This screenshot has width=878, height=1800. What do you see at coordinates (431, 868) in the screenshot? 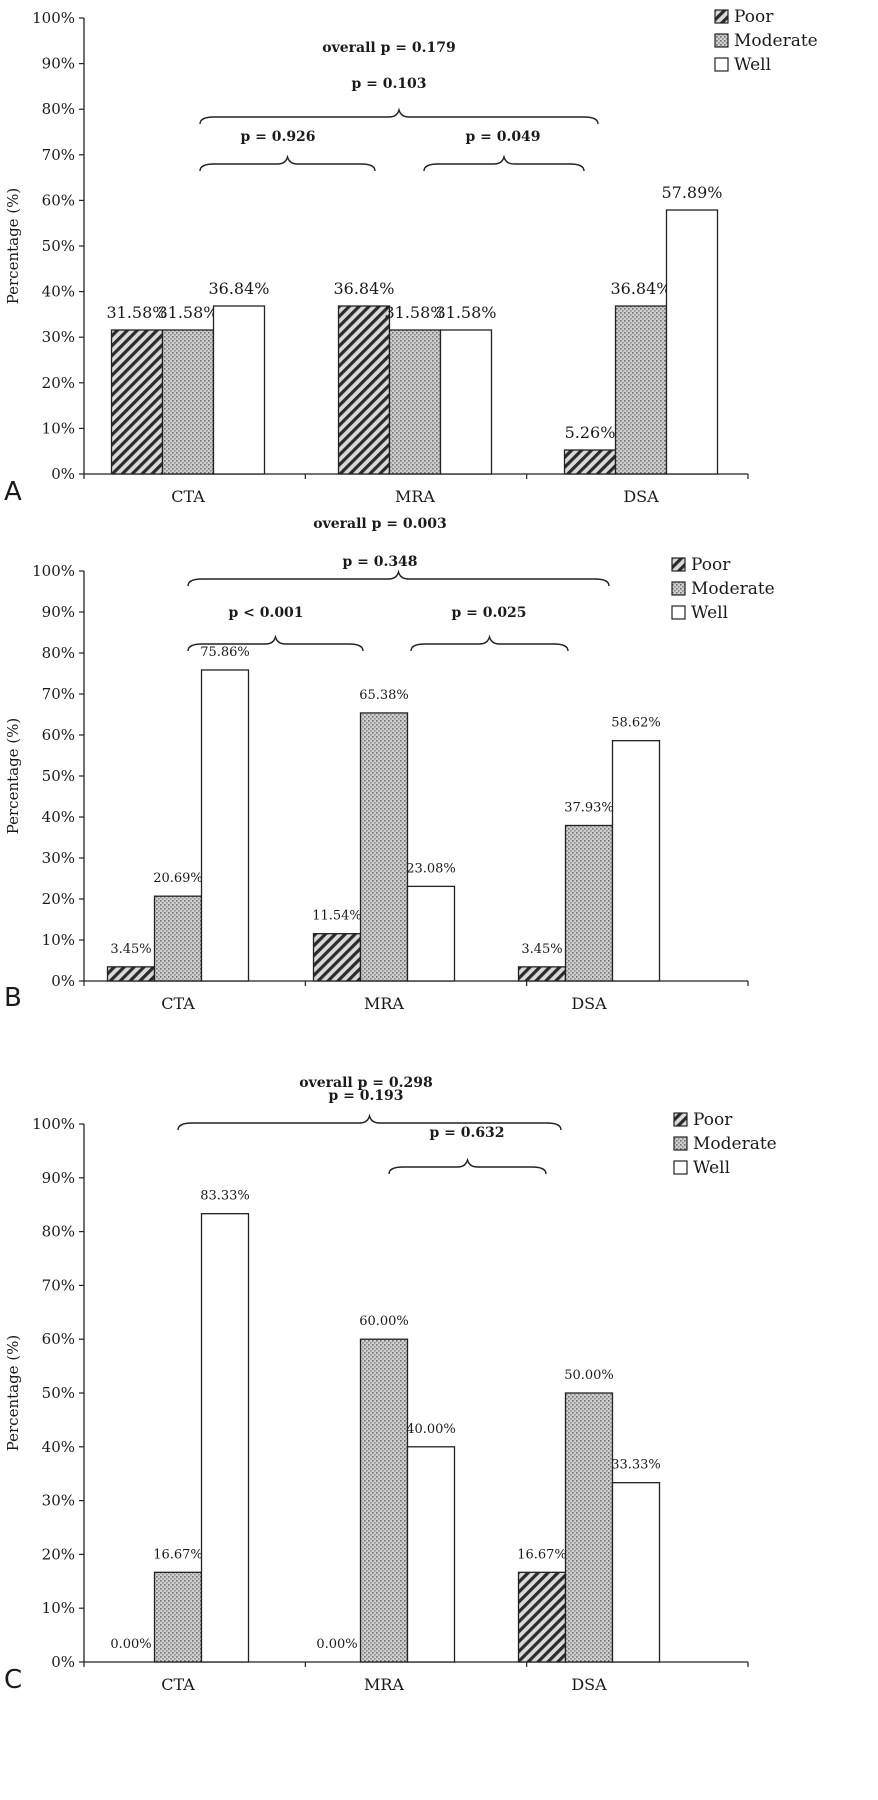
I see `data-label: 23.08%` at bounding box center [431, 868].